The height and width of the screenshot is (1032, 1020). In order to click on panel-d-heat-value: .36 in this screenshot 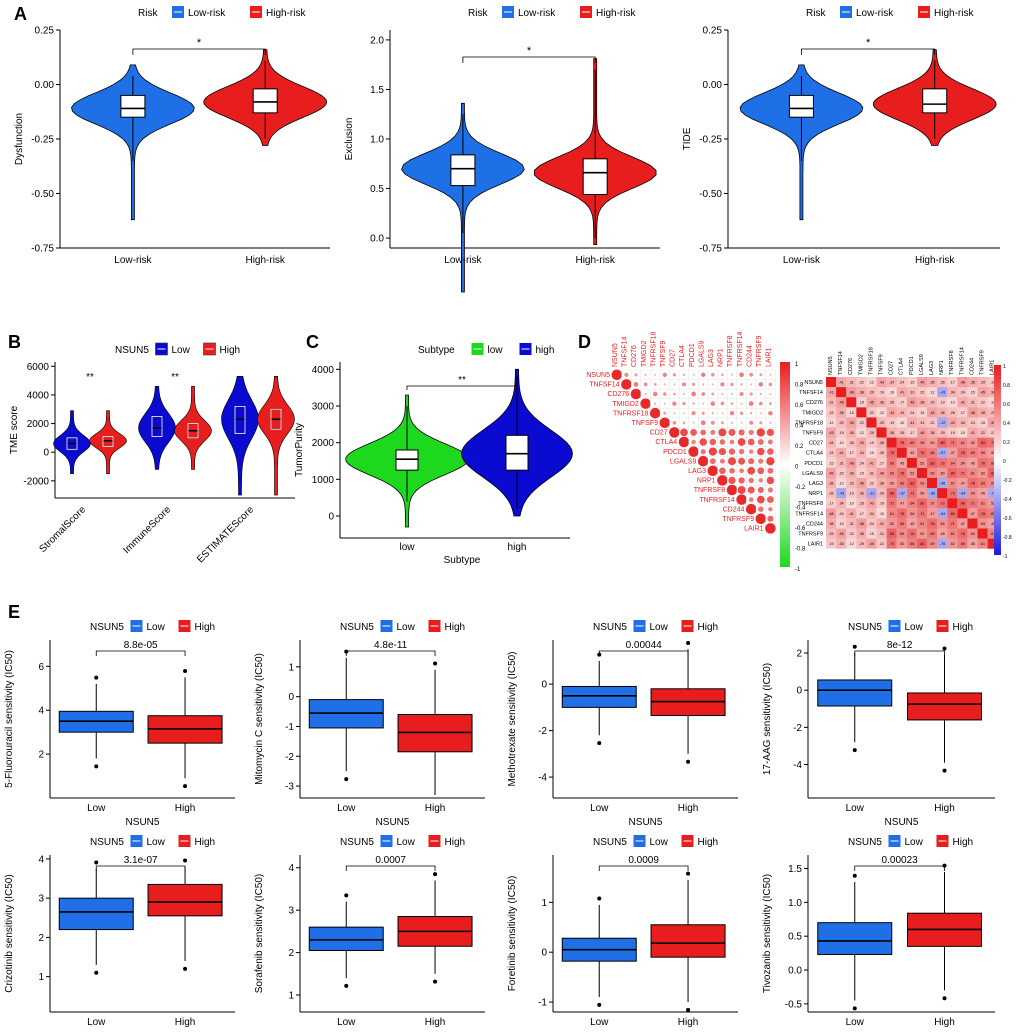, I will do `click(881, 403)`.